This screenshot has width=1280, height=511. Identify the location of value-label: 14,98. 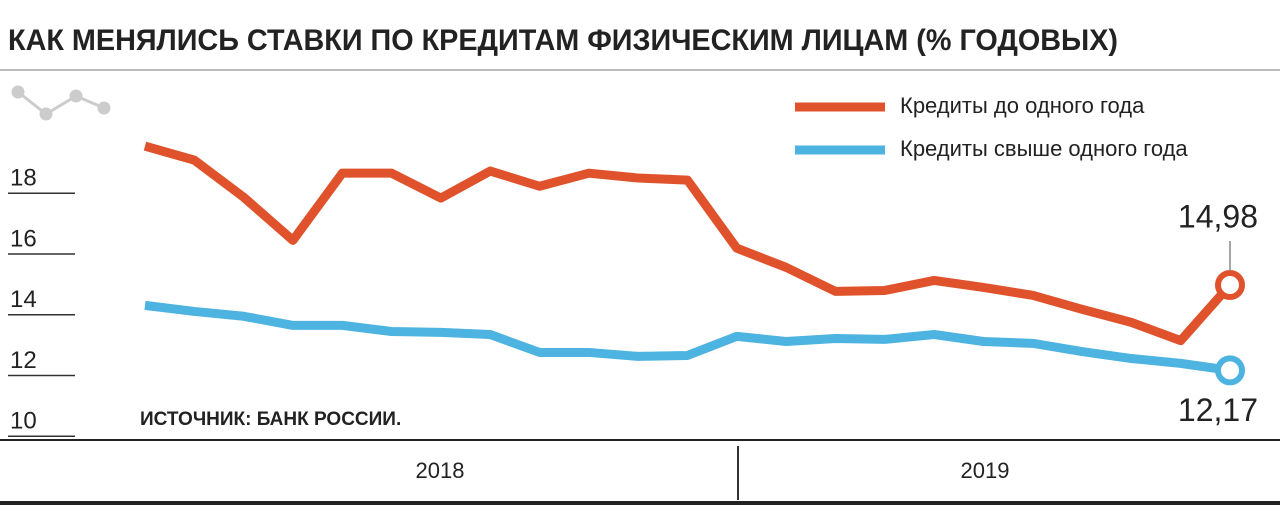
(1218, 216).